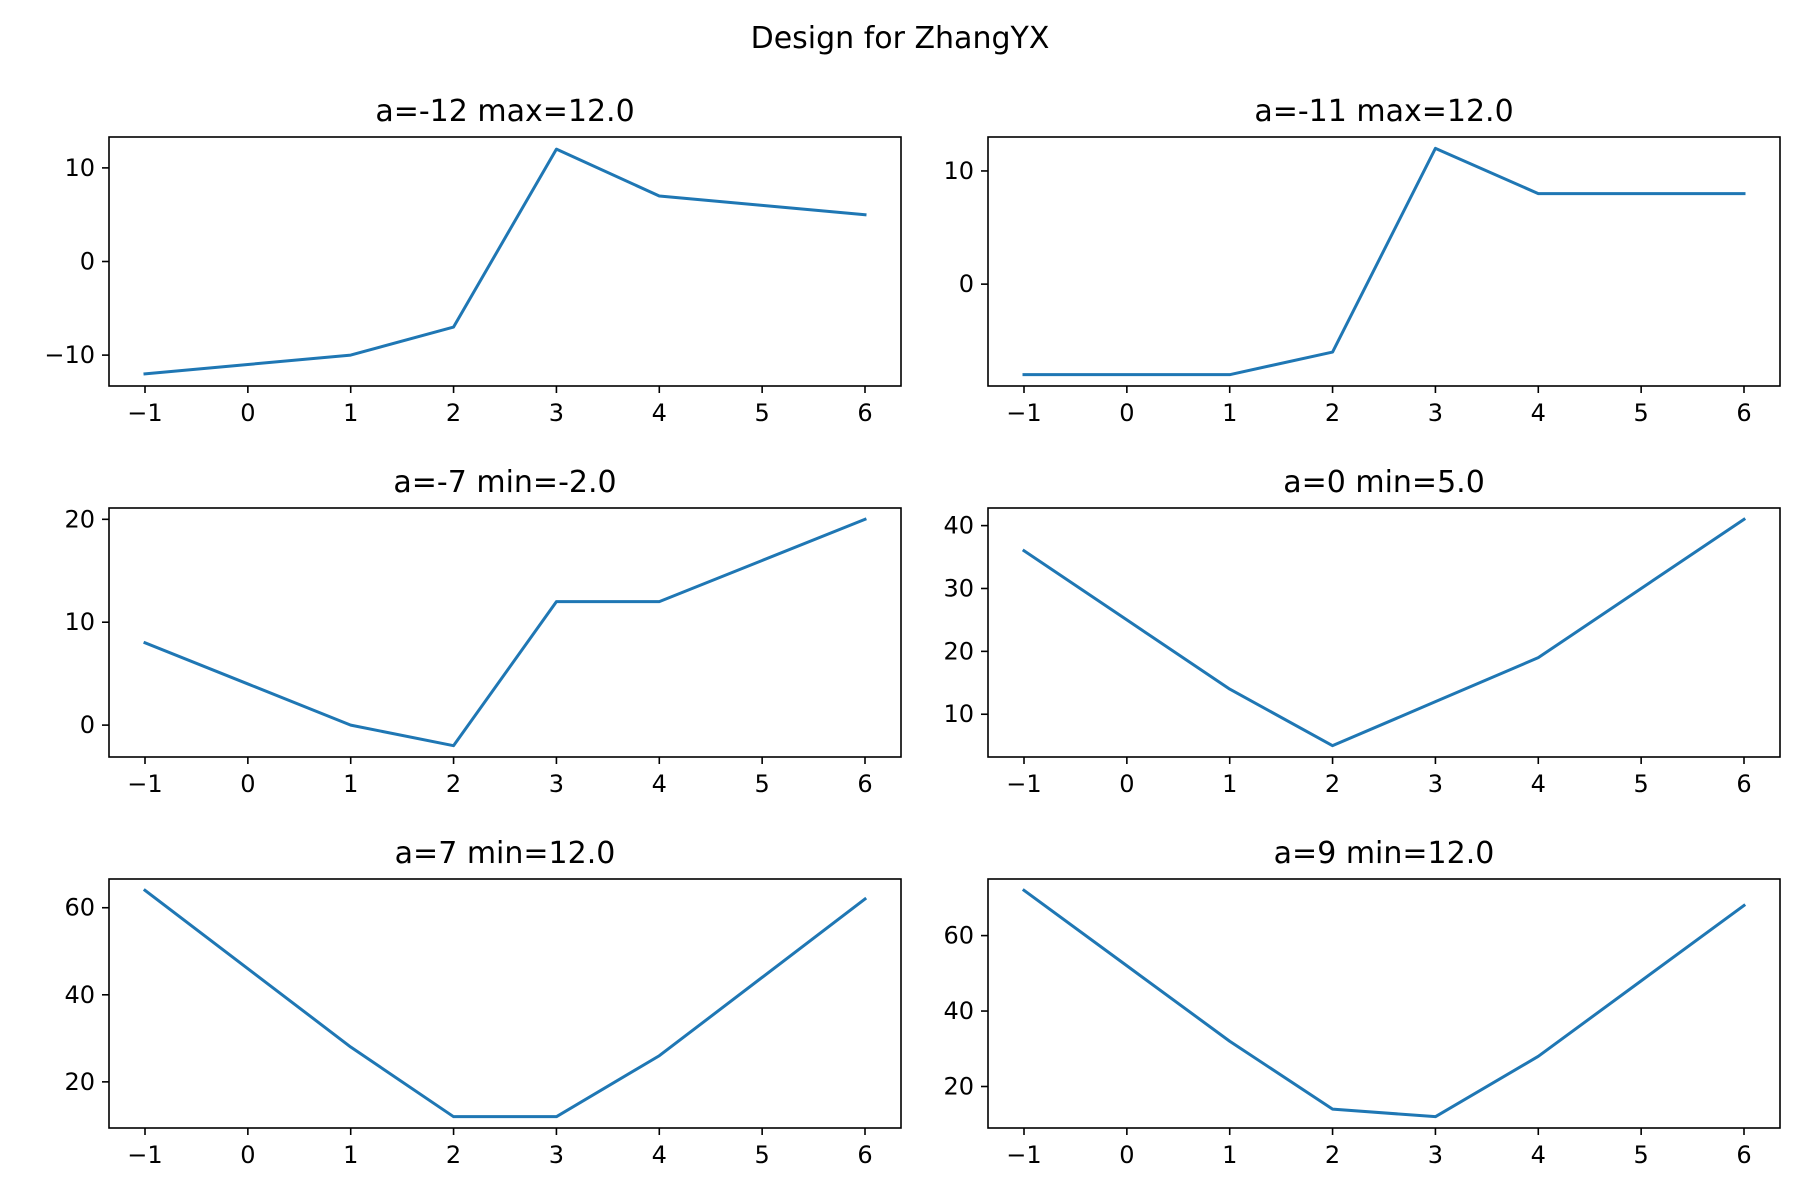 The width and height of the screenshot is (1800, 1200). Describe the element at coordinates (958, 588) in the screenshot. I see `y-tick-label: 30` at that location.